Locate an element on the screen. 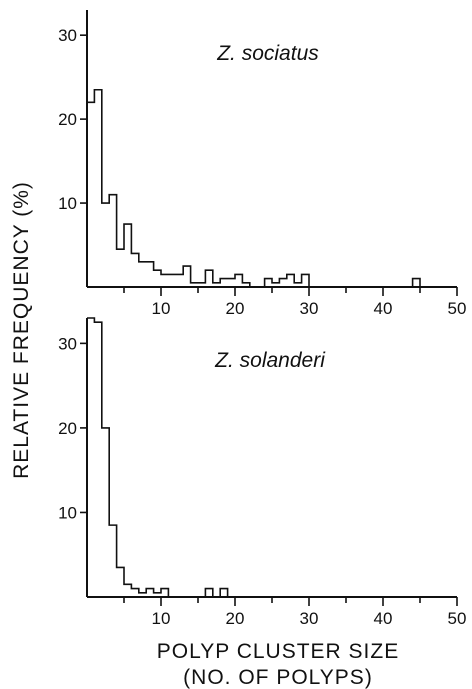 The width and height of the screenshot is (472, 689). x-axis-label-line2: (NO. OF POLYPS) is located at coordinates (278, 677).